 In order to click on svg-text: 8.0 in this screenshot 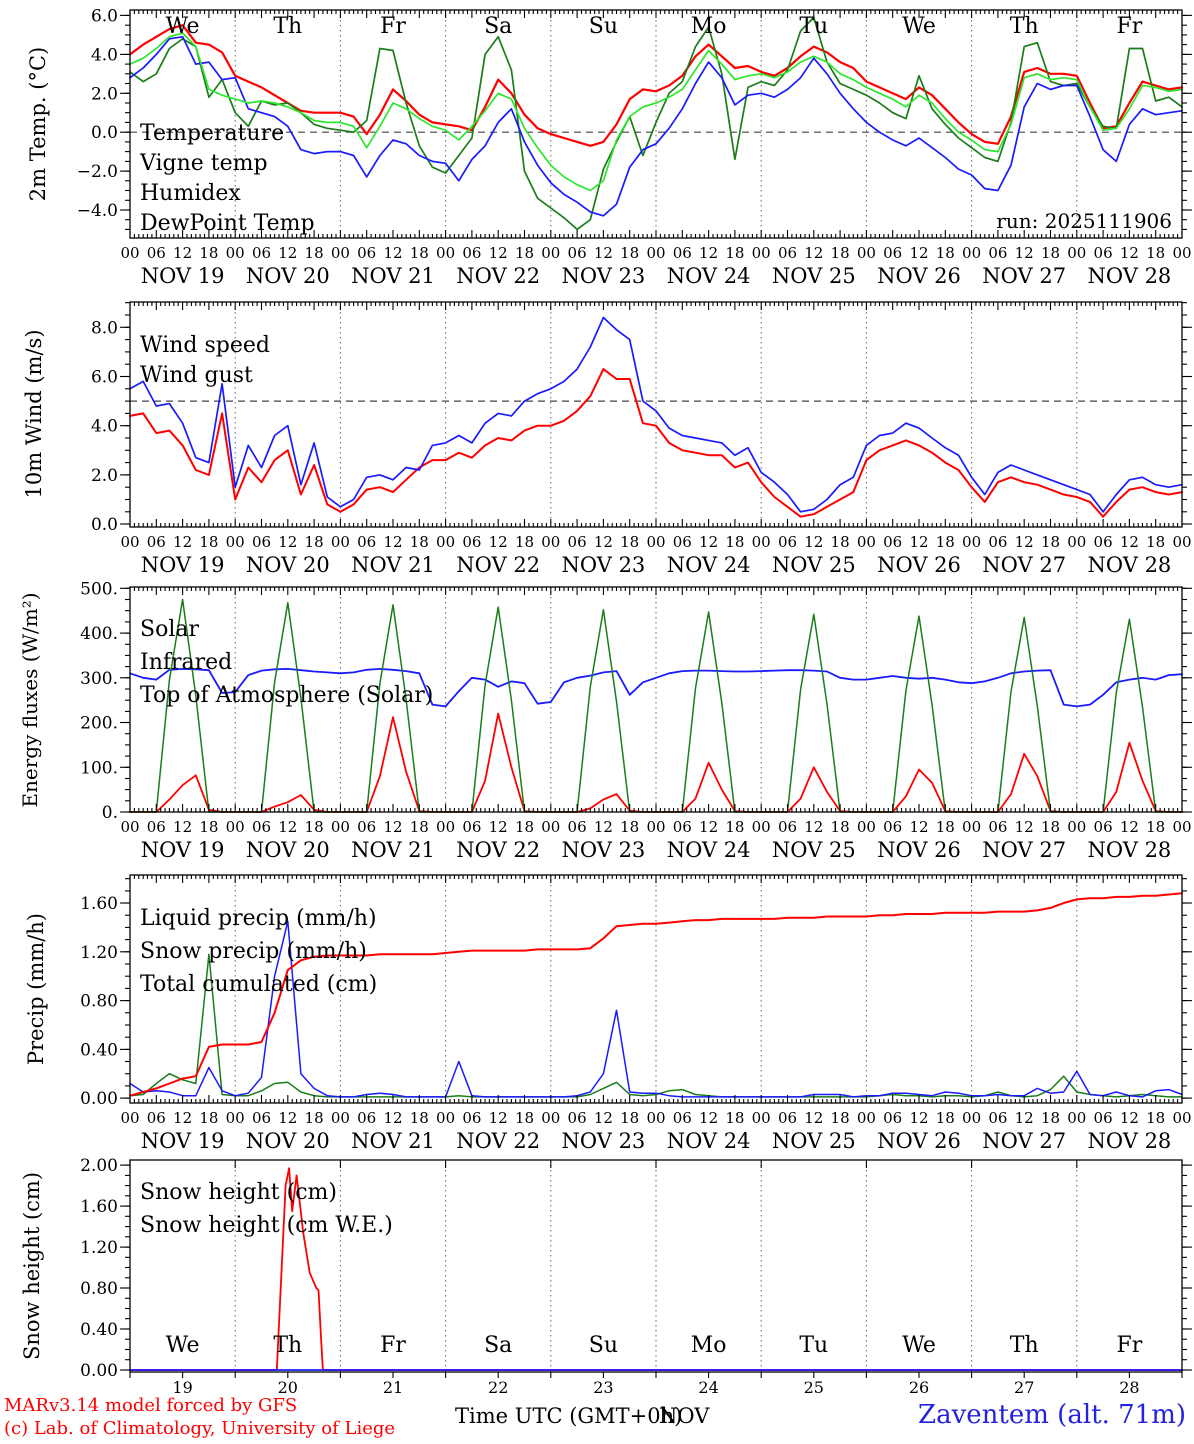, I will do `click(104, 328)`.